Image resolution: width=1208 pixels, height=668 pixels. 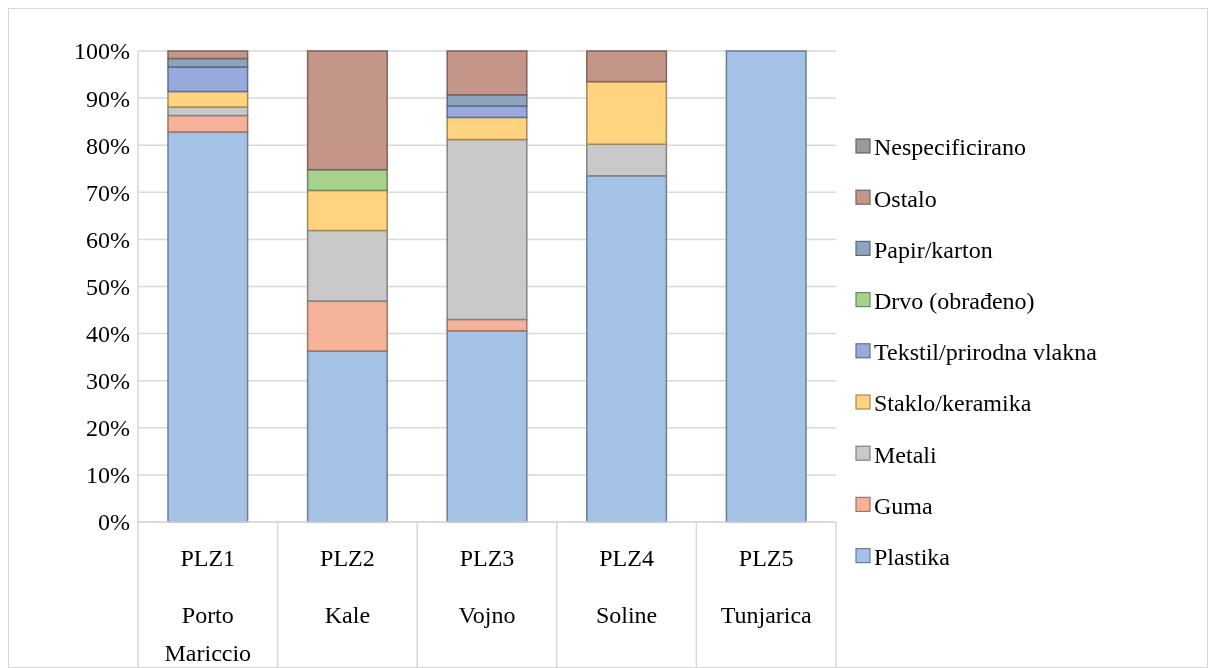 I want to click on y-tick-label: 50%, so click(x=108, y=286).